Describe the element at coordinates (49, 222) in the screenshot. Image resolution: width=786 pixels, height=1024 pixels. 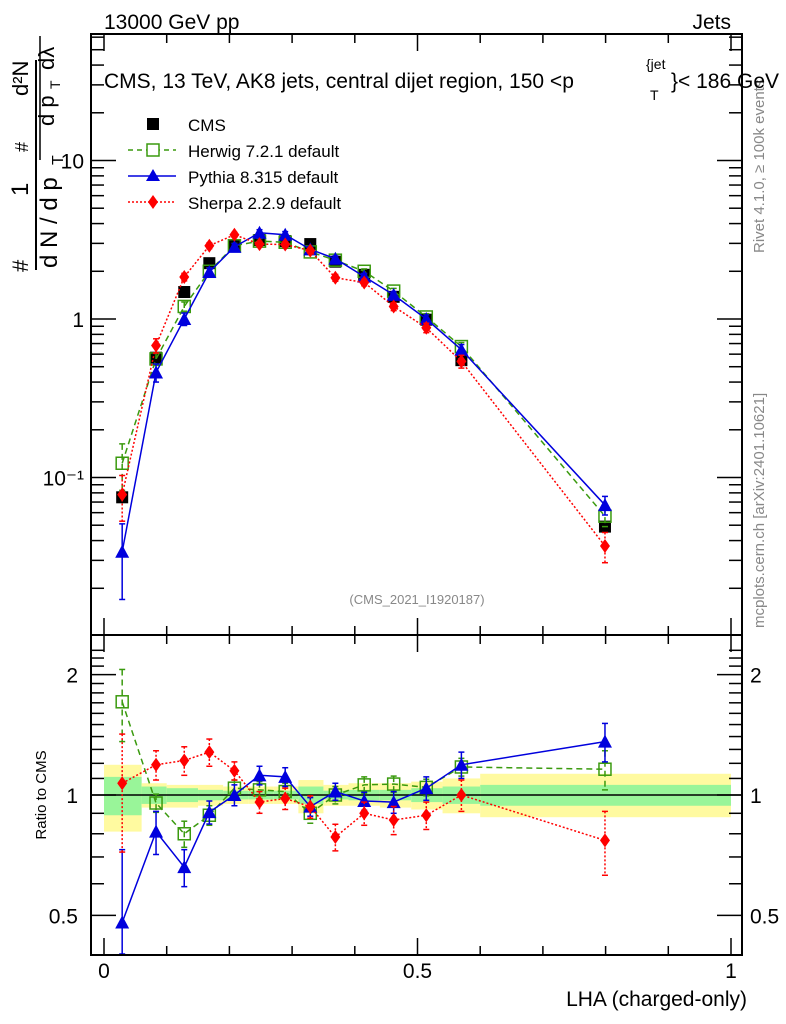
I see `ylabel-denominator: d N / d p` at that location.